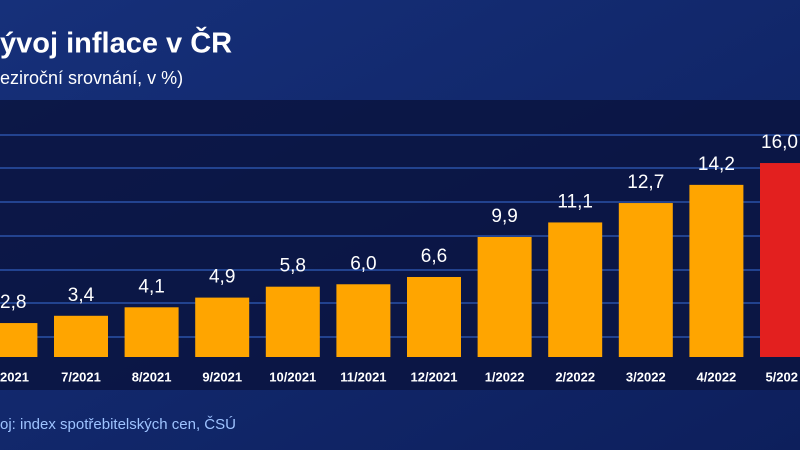 The height and width of the screenshot is (450, 800). What do you see at coordinates (505, 376) in the screenshot?
I see `x-tick-label: 1/2022` at bounding box center [505, 376].